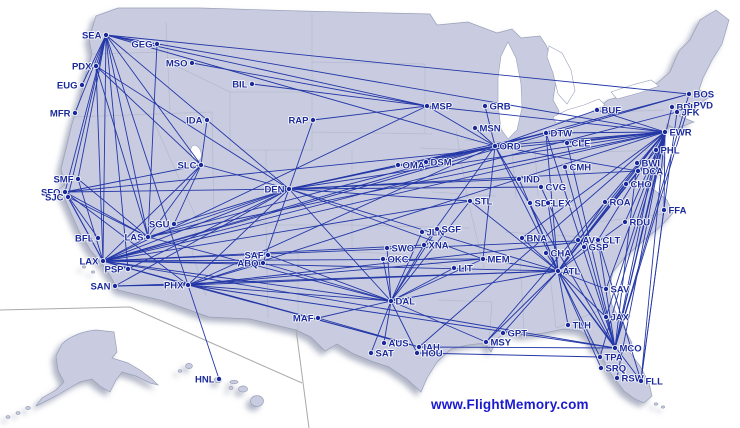  What do you see at coordinates (309, 84) in the screenshot?
I see `route-MSO-MSP` at bounding box center [309, 84].